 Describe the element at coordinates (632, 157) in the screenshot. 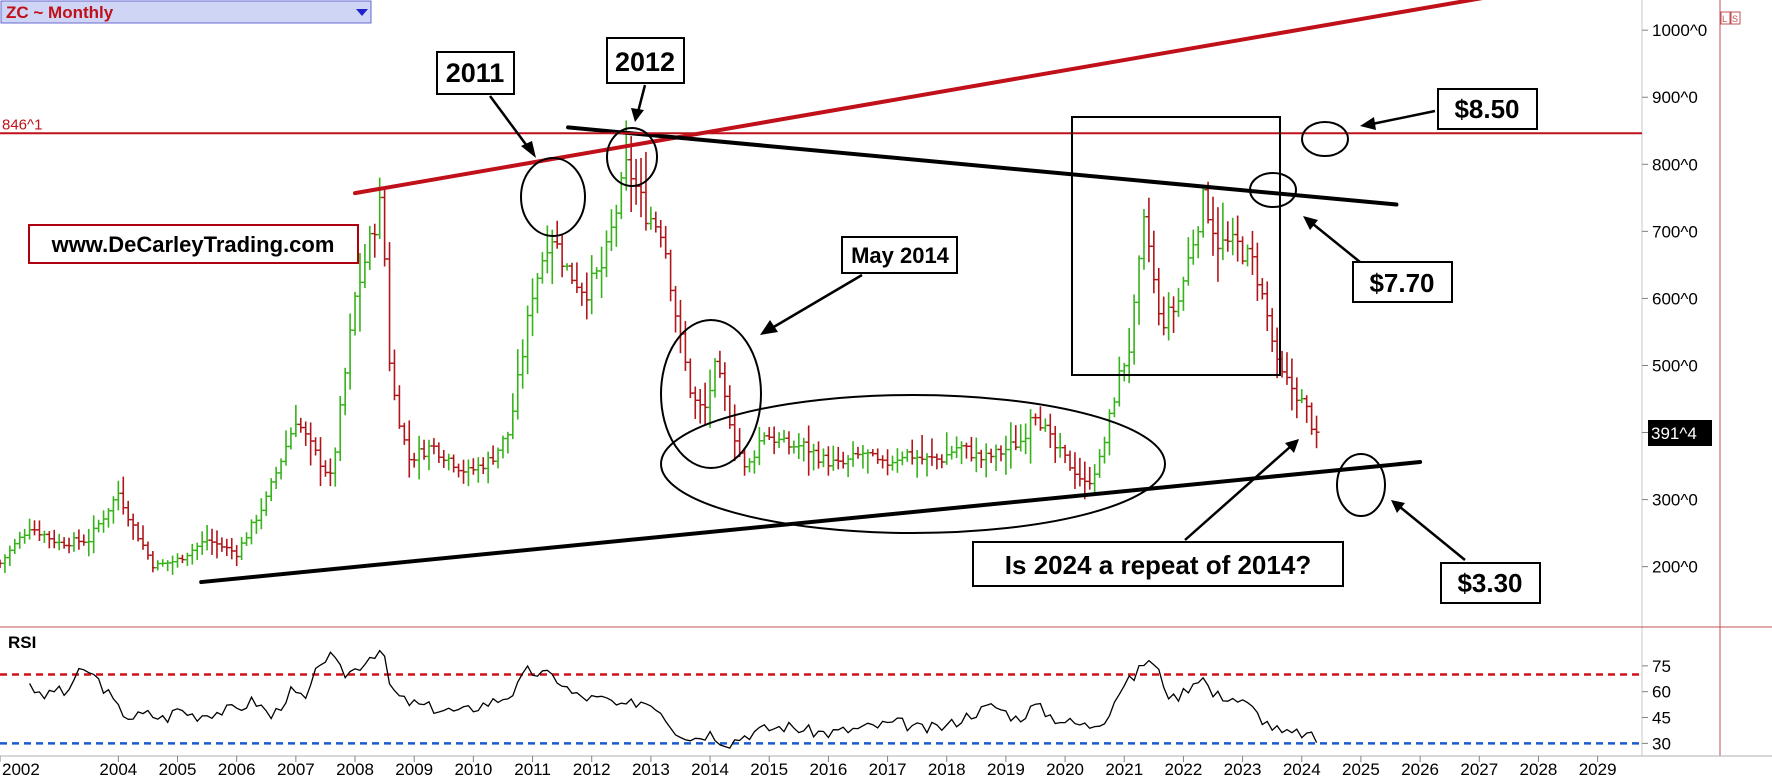

I see `circle-2012-high` at that location.